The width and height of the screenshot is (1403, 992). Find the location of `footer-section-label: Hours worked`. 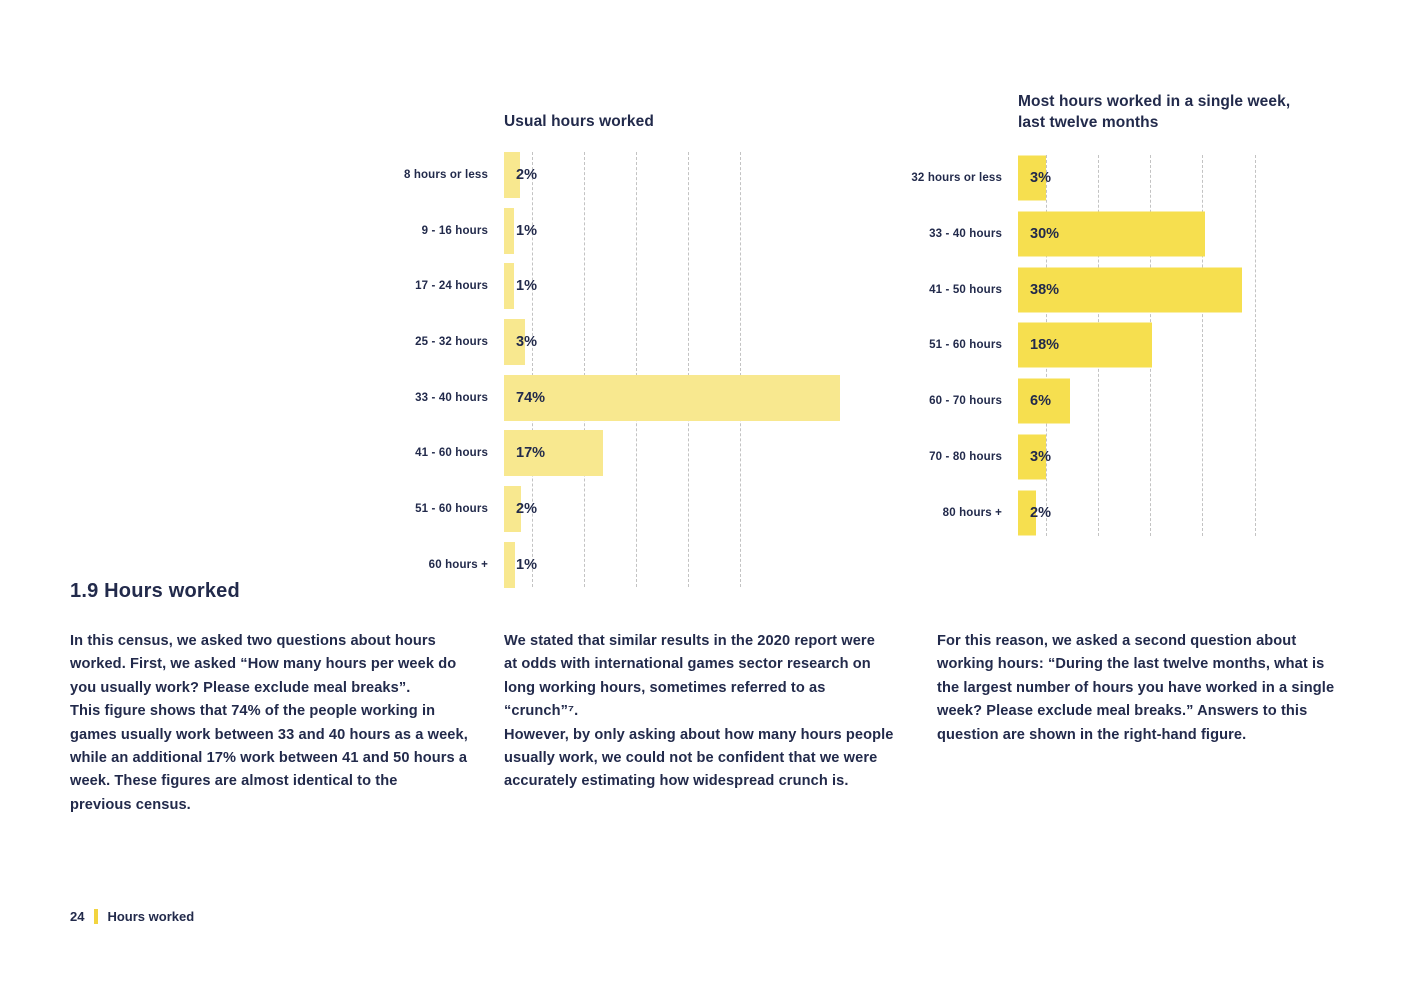

footer-section-label: Hours worked is located at coordinates (151, 916).